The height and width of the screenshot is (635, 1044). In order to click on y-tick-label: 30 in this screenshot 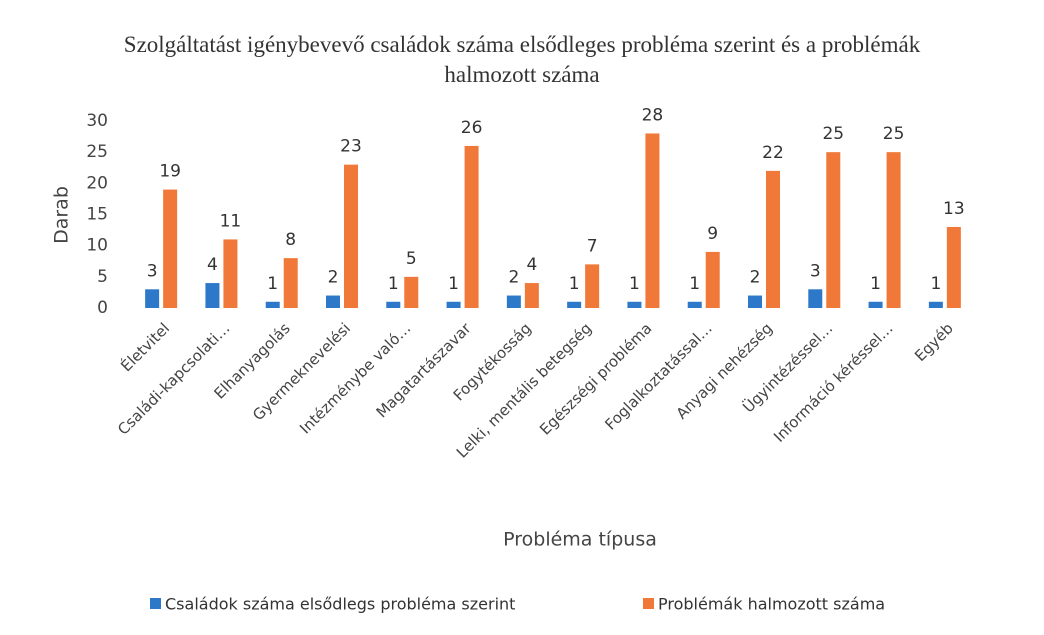, I will do `click(97, 121)`.